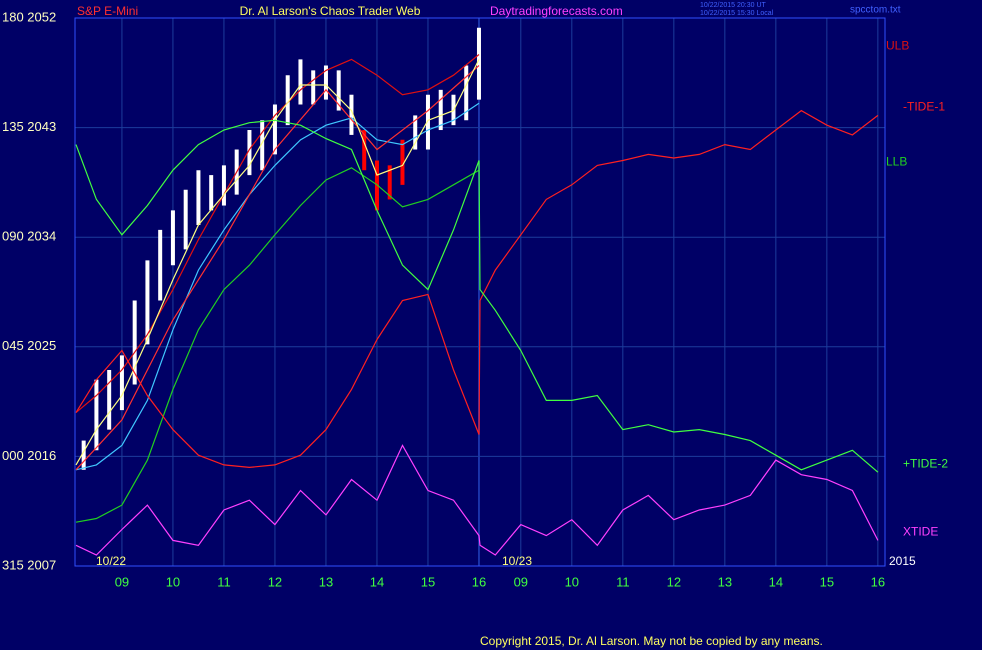  Describe the element at coordinates (29, 564) in the screenshot. I see `y-tick-label: 315 2007` at that location.